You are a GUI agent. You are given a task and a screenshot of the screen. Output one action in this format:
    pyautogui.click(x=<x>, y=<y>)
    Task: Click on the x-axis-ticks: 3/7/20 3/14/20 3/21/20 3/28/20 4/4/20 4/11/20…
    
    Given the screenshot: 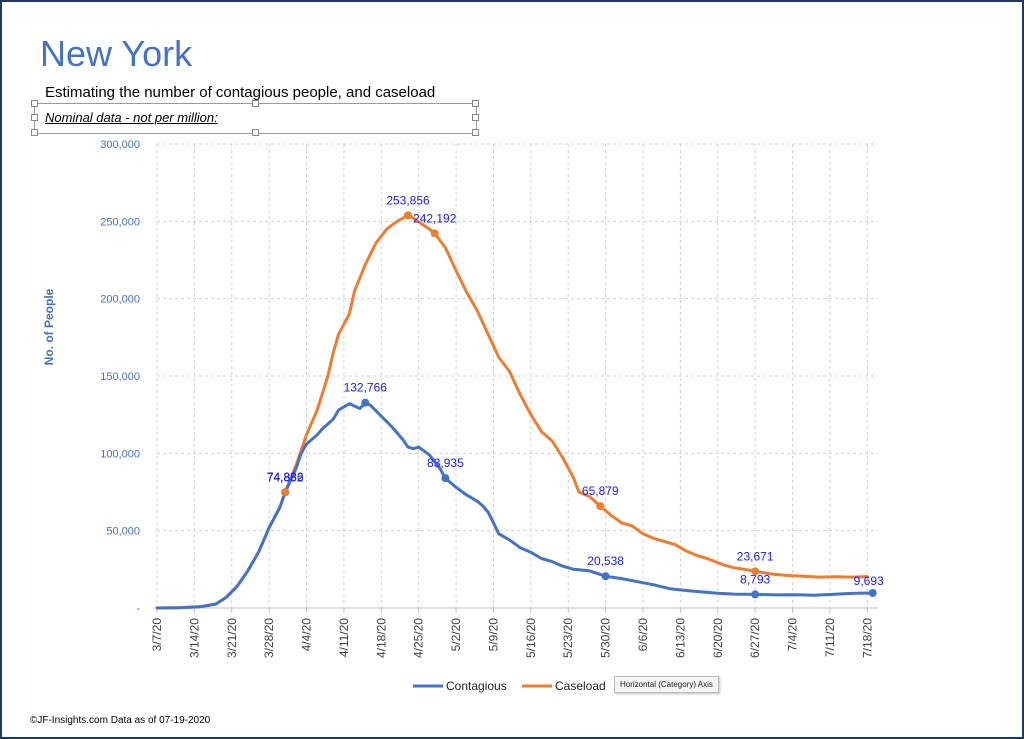 What is the action you would take?
    pyautogui.click(x=512, y=633)
    